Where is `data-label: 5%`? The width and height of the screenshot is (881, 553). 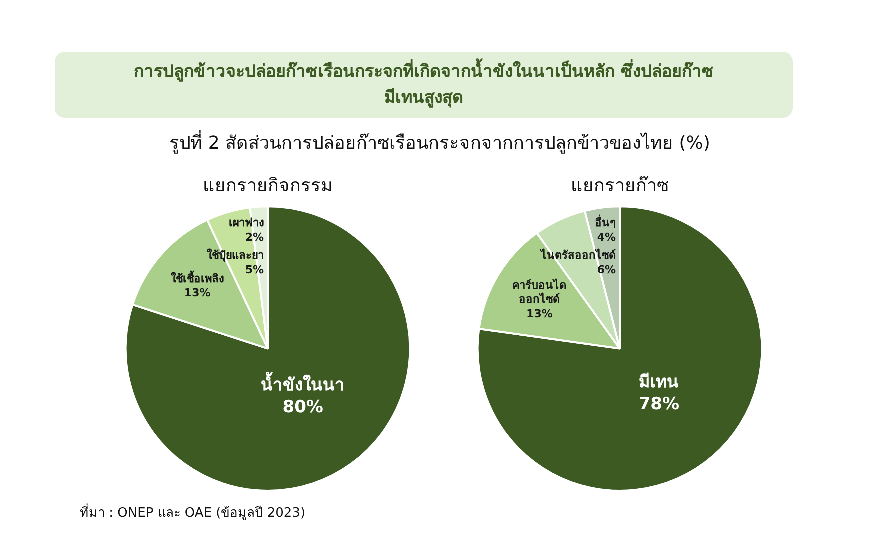
data-label: 5% is located at coordinates (254, 269).